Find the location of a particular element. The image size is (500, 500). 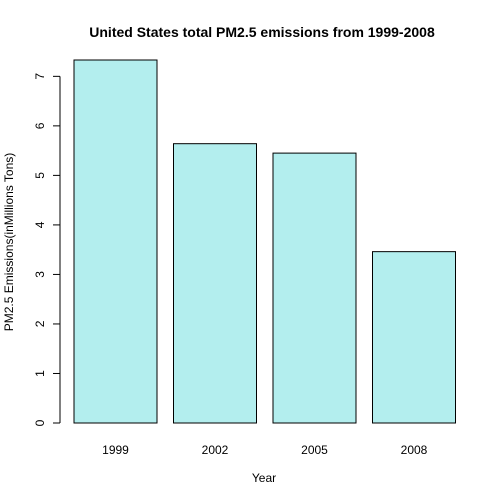

bar-2002 is located at coordinates (215, 283).